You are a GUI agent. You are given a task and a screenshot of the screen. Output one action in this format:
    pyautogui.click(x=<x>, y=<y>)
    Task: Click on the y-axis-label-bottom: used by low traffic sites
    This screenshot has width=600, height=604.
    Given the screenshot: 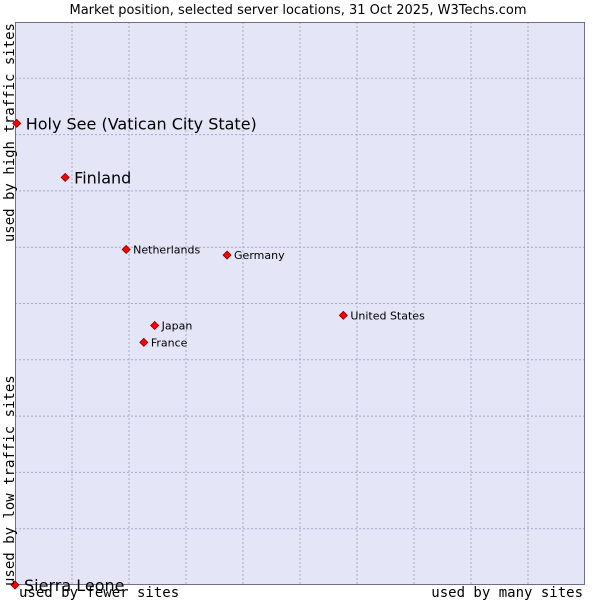 What is the action you would take?
    pyautogui.click(x=10, y=480)
    